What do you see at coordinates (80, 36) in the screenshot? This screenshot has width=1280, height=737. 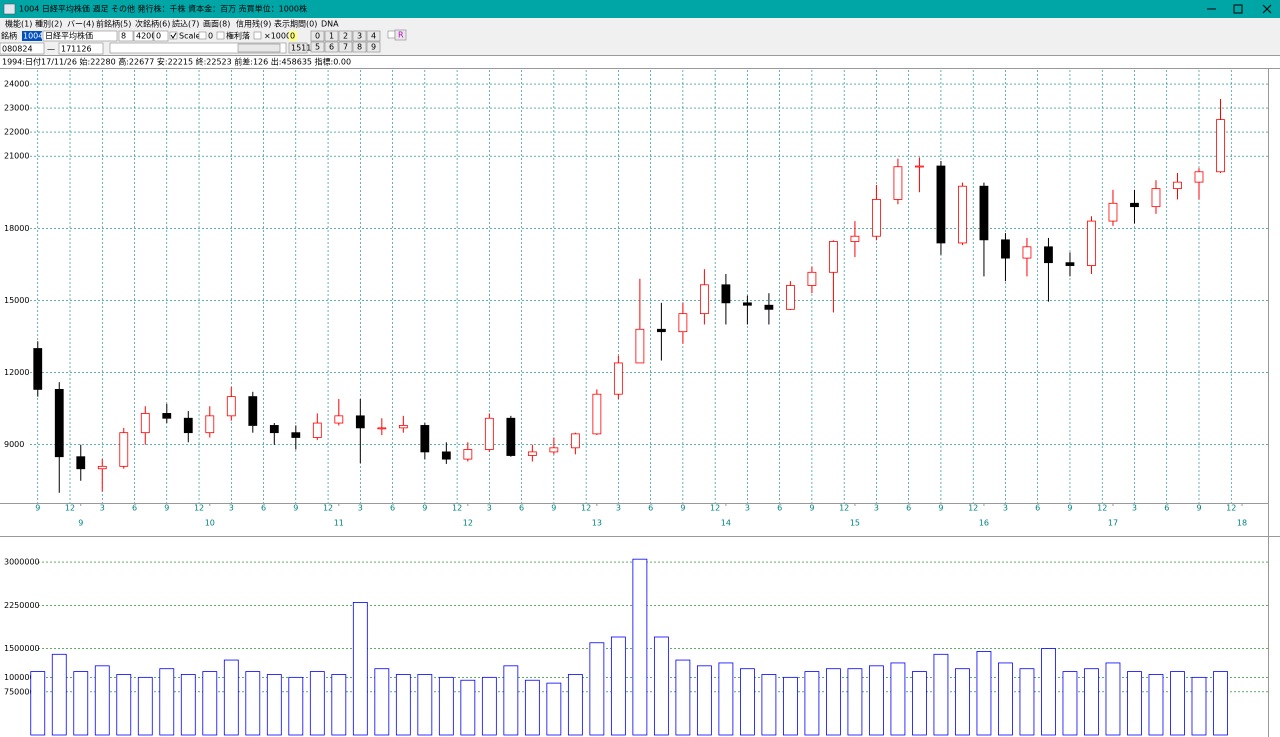 I see `name-field` at bounding box center [80, 36].